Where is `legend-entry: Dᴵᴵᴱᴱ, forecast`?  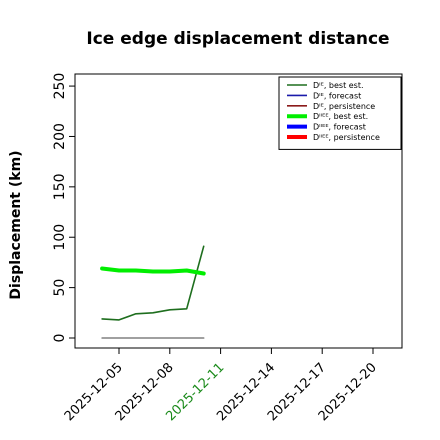
legend-entry: Dᴵᴵᴱᴱ, forecast is located at coordinates (339, 127).